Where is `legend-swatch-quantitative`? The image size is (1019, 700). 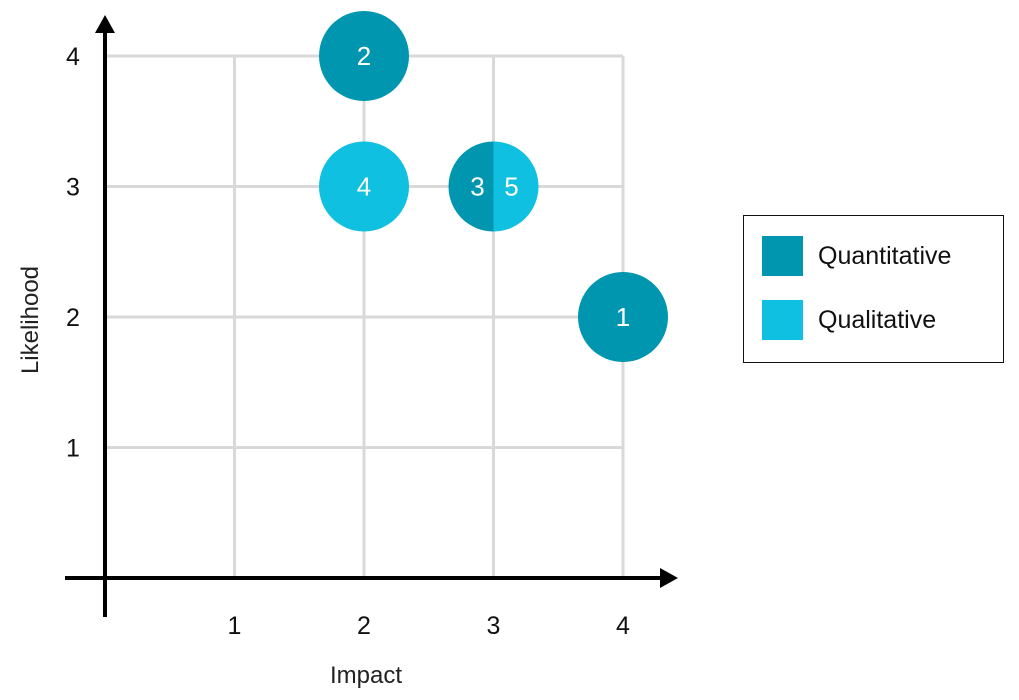 legend-swatch-quantitative is located at coordinates (782, 256).